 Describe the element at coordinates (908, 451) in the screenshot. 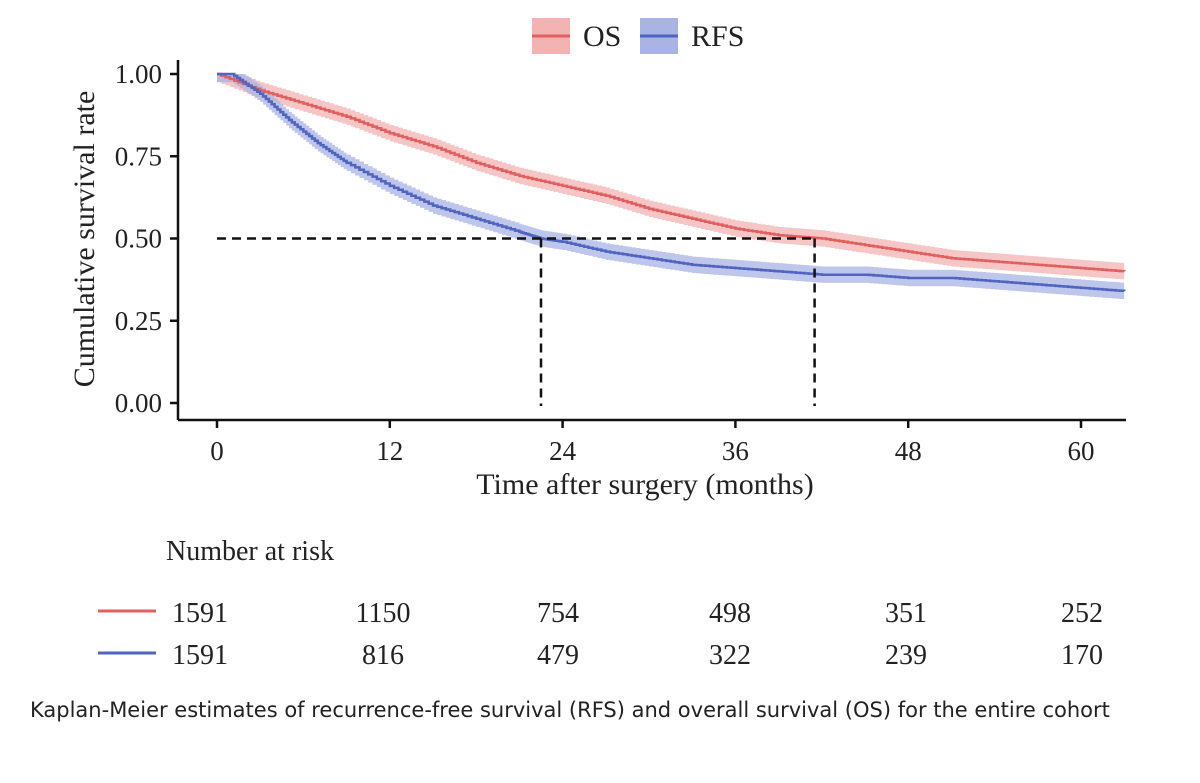

I see `x-tick-label: 48` at that location.